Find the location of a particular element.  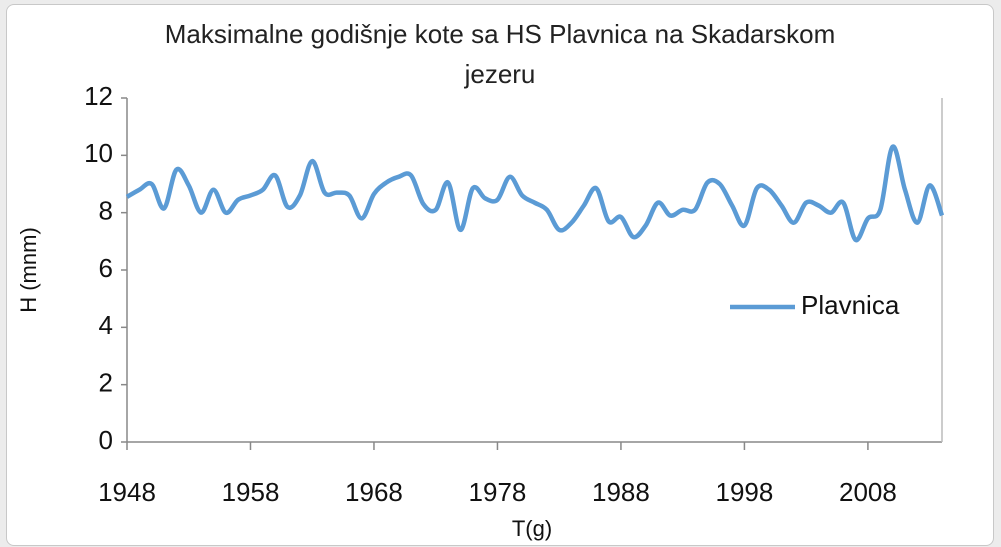

y-tick-label: 0 is located at coordinates (106, 440).